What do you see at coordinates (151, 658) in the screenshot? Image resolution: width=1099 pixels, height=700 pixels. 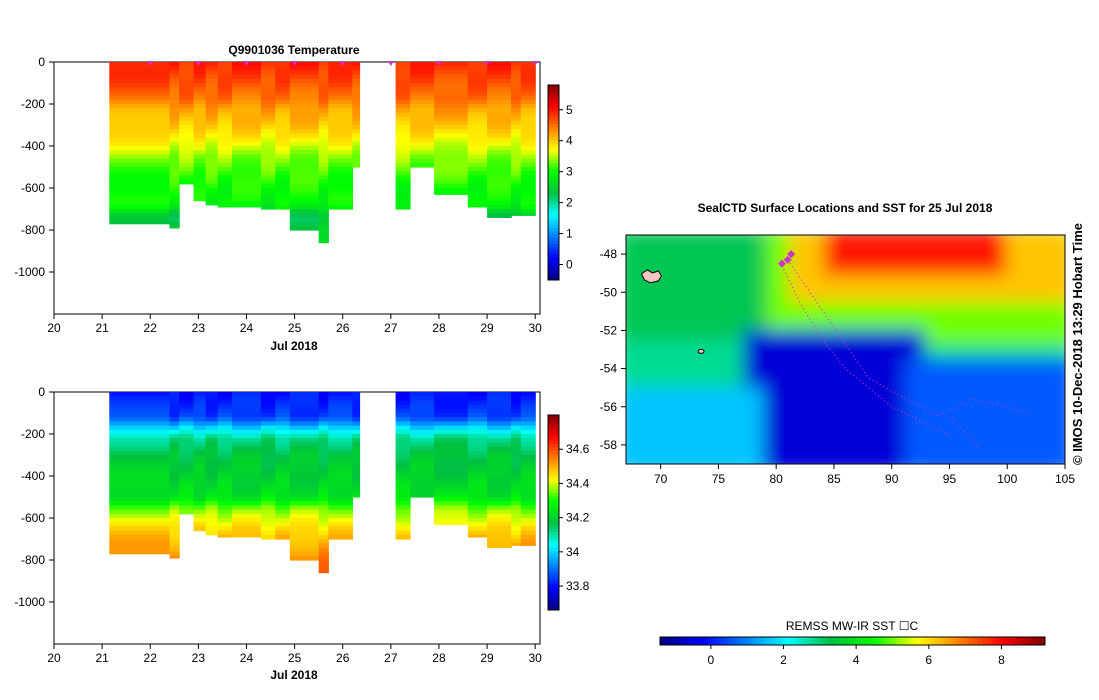 I see `x-tick-label: 22` at bounding box center [151, 658].